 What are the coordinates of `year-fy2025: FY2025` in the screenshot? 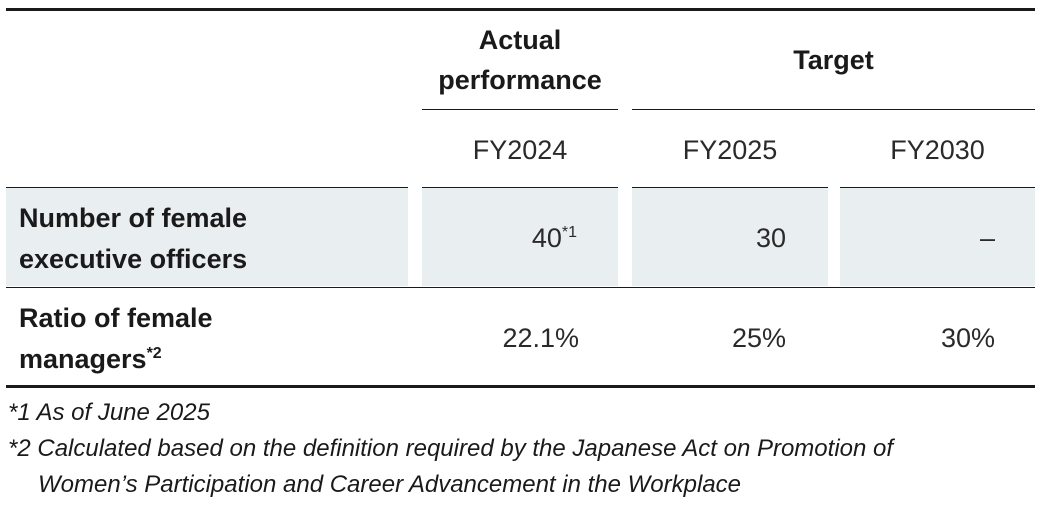 It's located at (730, 150).